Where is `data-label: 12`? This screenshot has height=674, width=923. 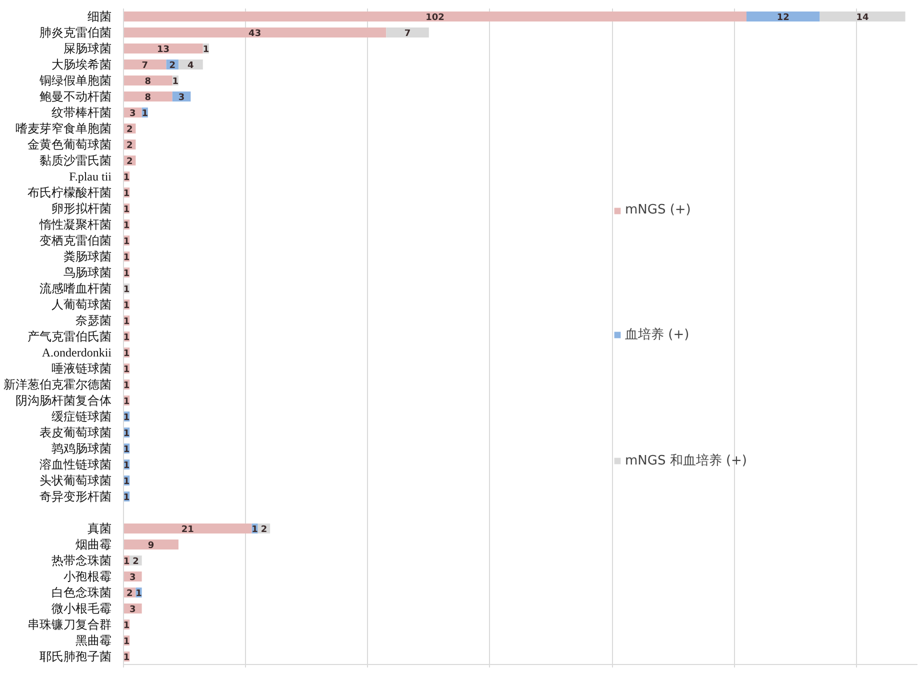
data-label: 12 is located at coordinates (783, 18).